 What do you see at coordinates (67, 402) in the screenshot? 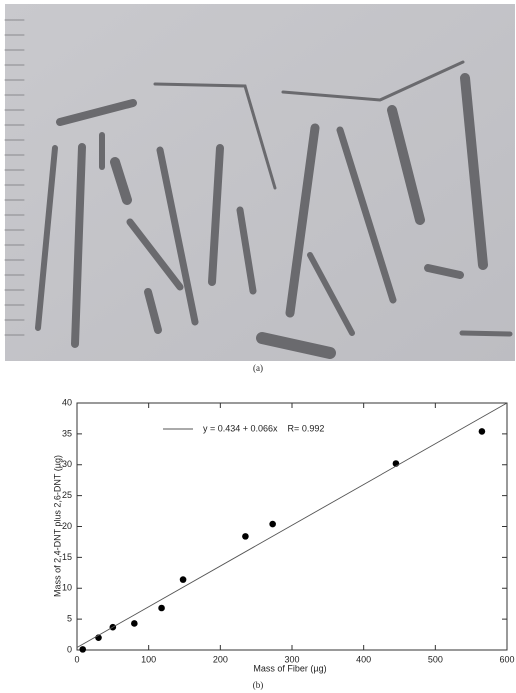
I see `y-tick-label: 40` at bounding box center [67, 402].